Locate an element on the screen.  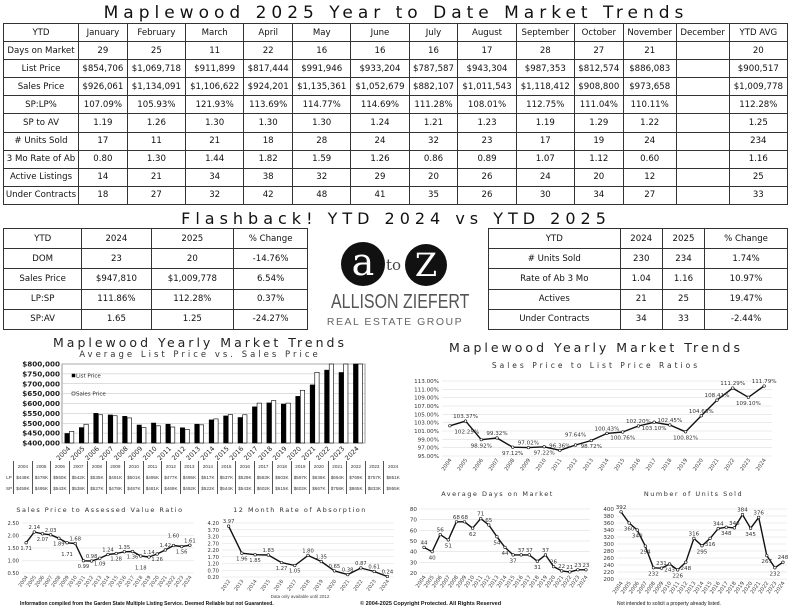
data-label: 111.29% is located at coordinates (732, 384).